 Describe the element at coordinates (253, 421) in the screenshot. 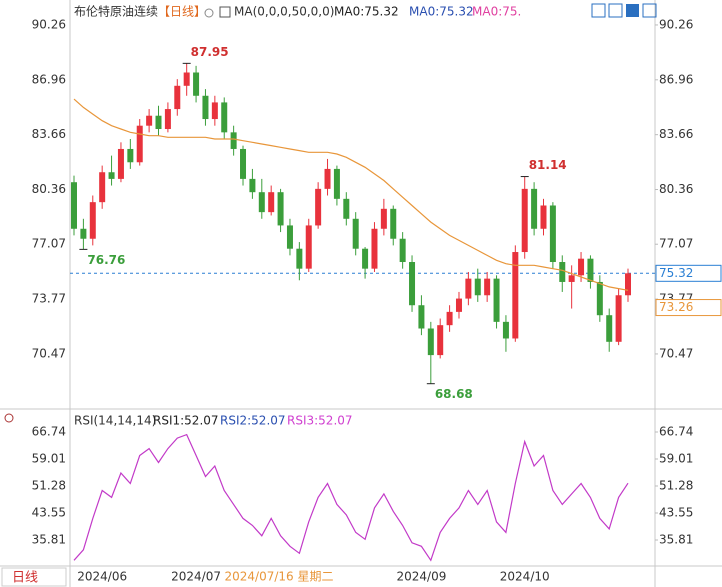

I see `legend-text: RSI2:52.07` at that location.